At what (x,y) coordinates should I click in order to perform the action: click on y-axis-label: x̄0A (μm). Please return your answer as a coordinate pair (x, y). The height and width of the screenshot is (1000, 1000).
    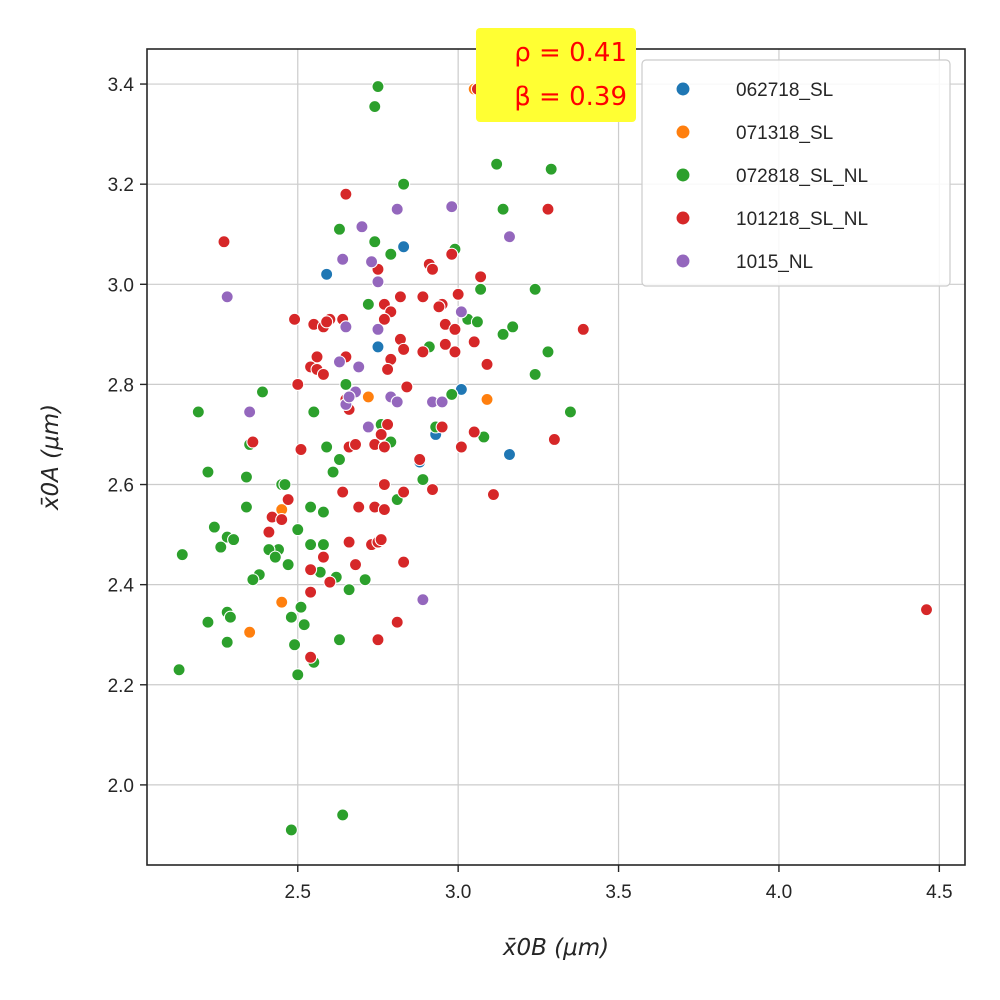
    Looking at the image, I should click on (51, 457).